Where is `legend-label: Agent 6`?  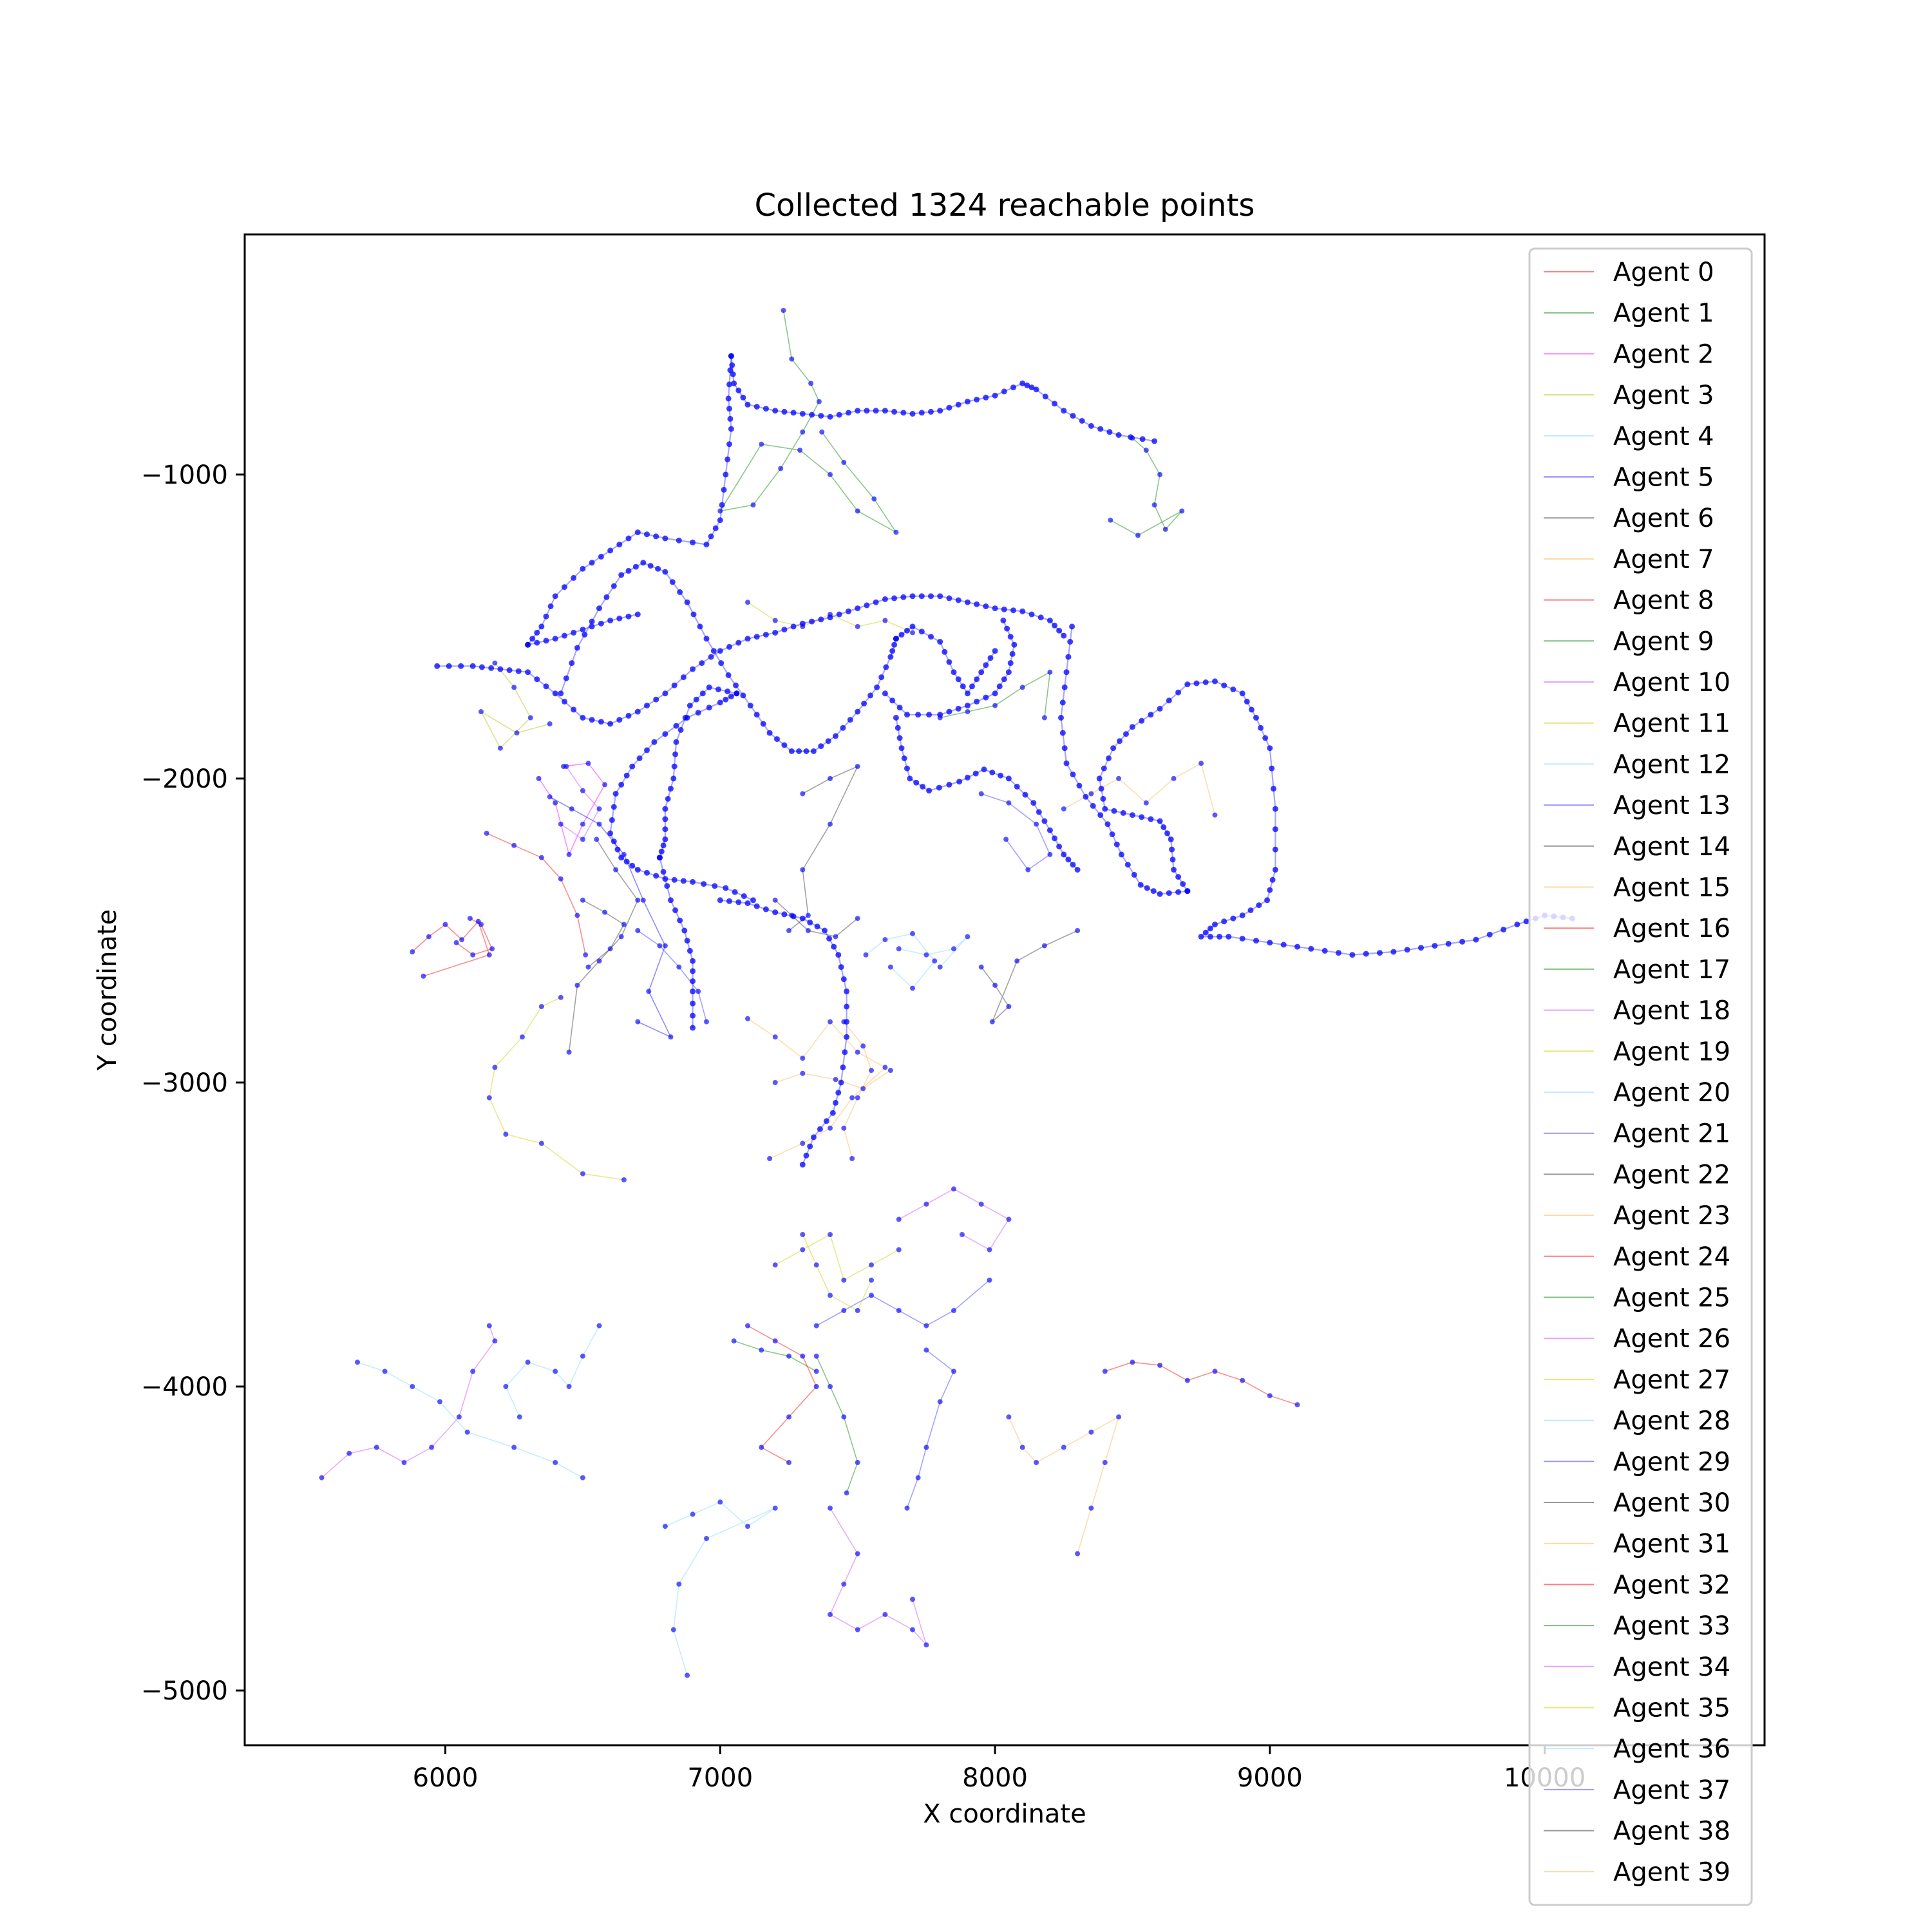
legend-label: Agent 6 is located at coordinates (1663, 518).